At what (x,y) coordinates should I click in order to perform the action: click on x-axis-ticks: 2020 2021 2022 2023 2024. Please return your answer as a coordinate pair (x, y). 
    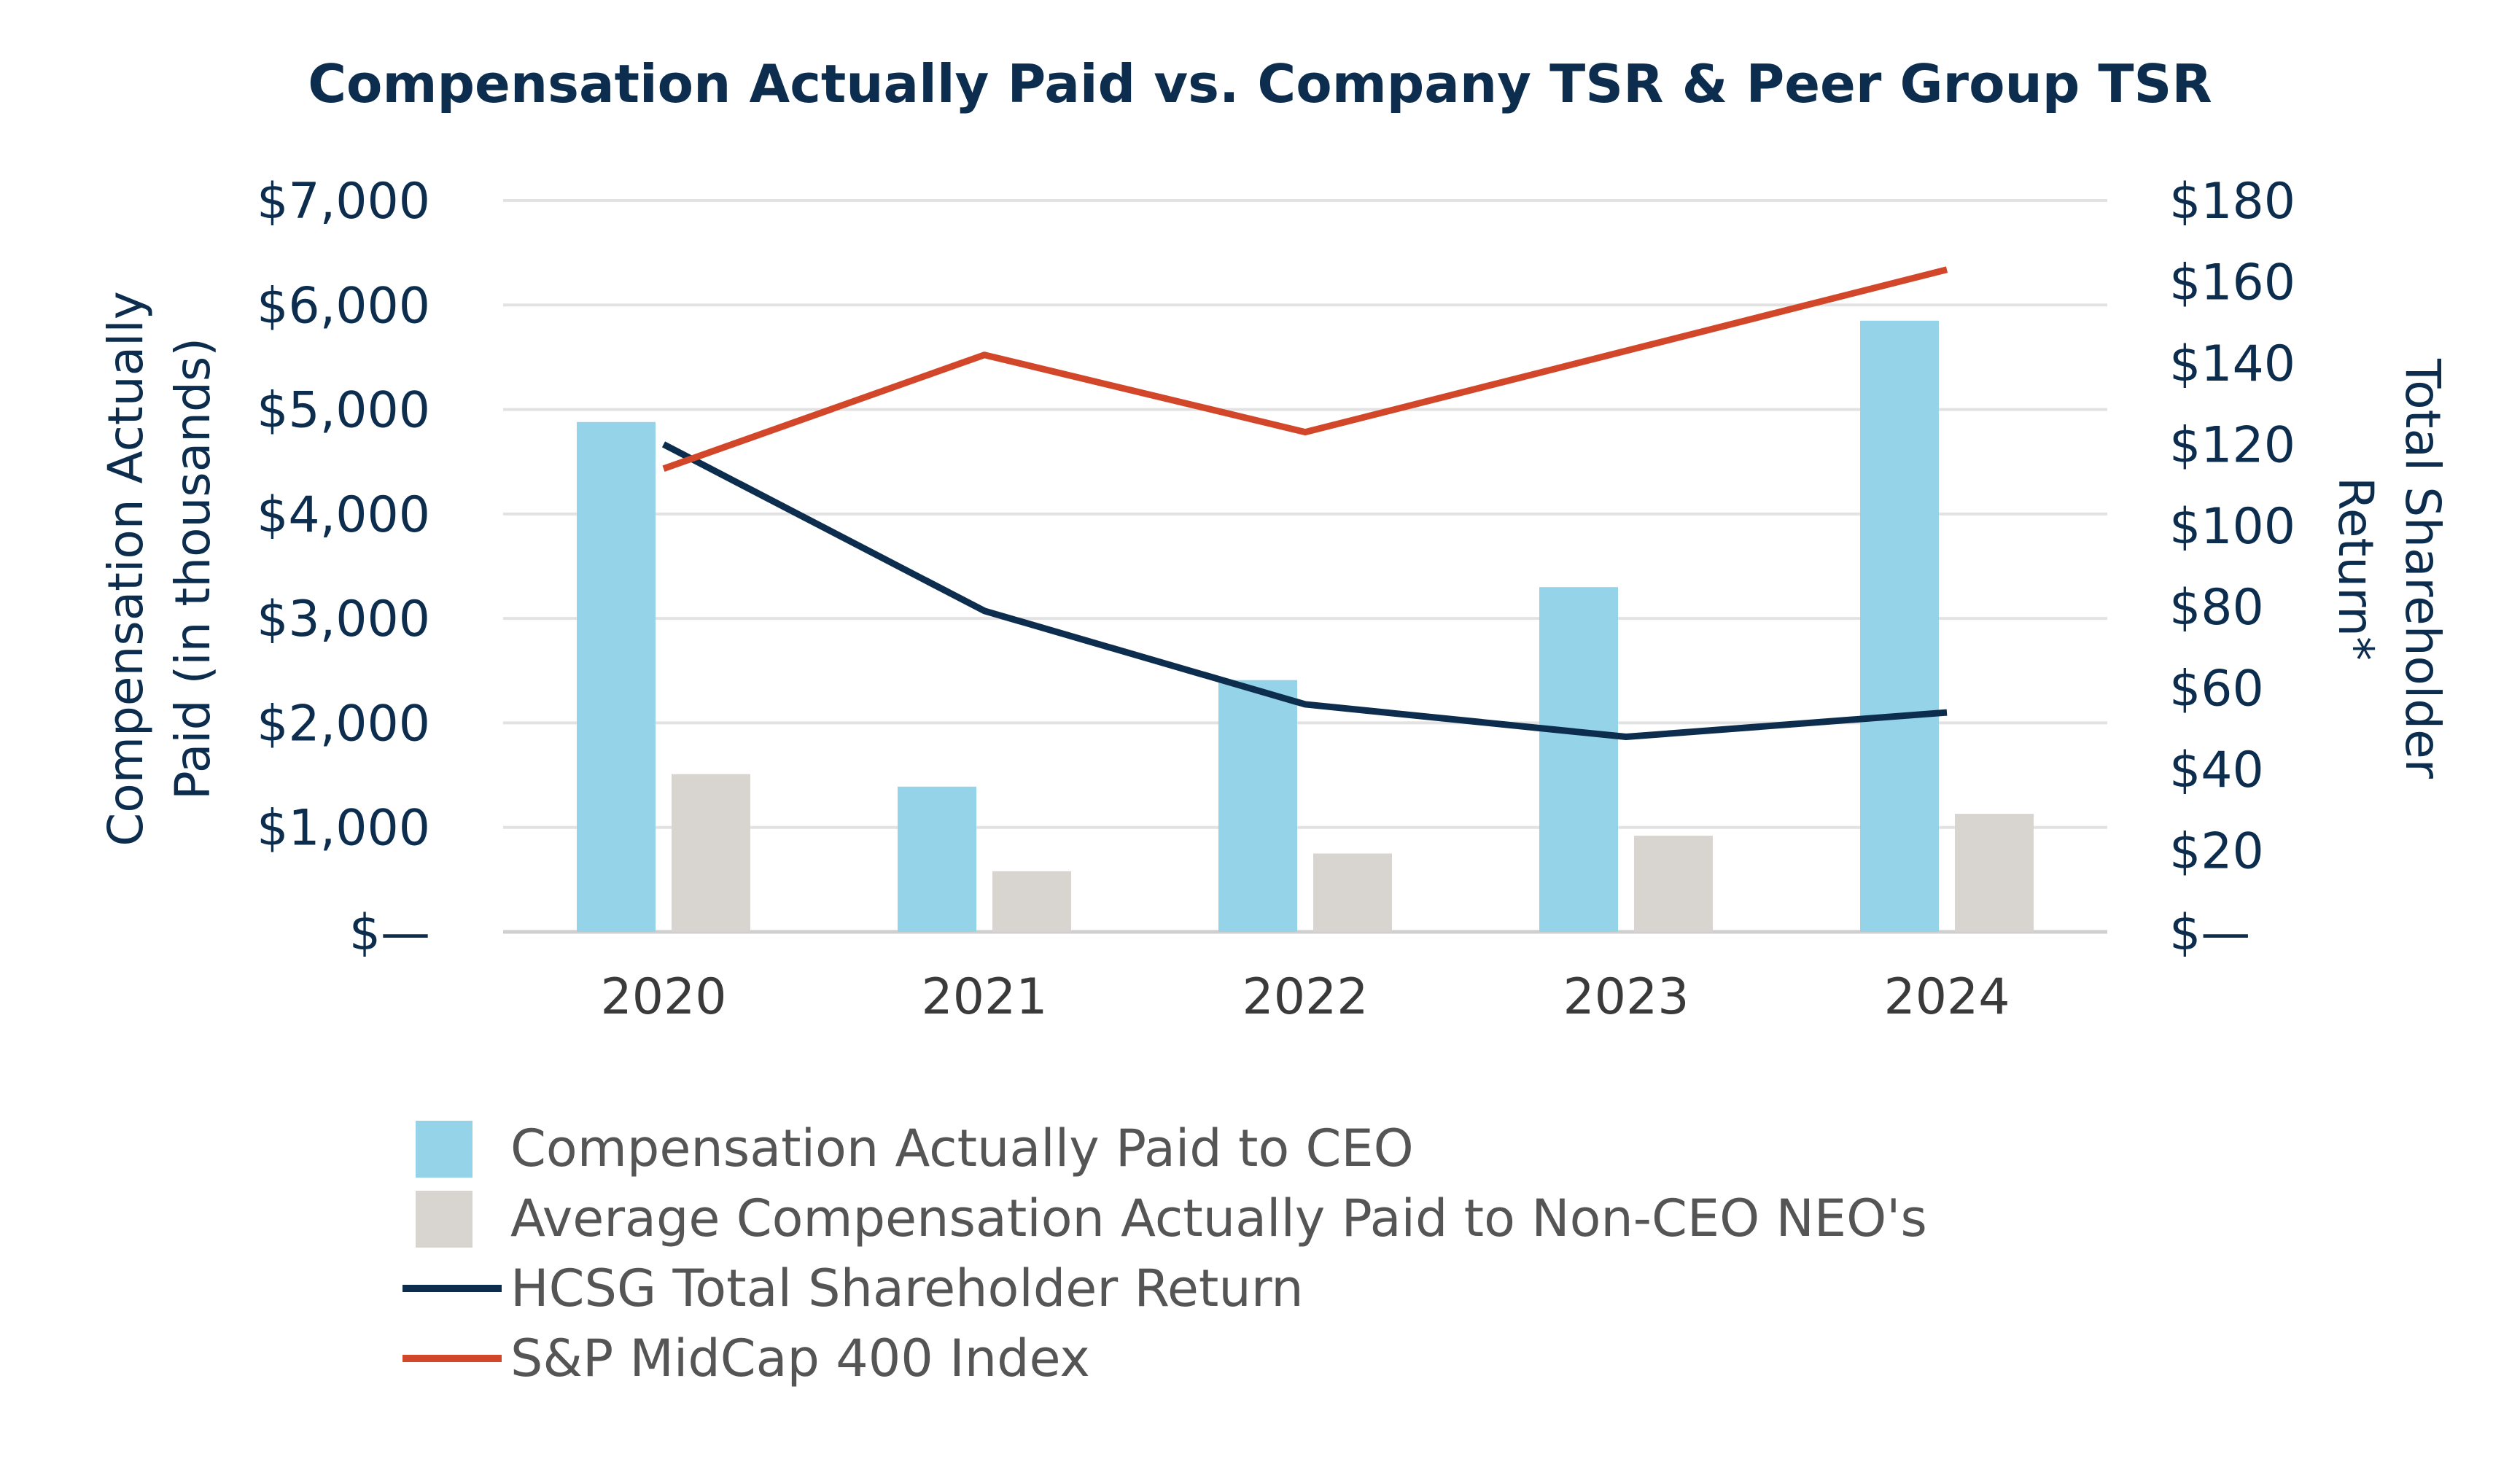
    Looking at the image, I should click on (1305, 997).